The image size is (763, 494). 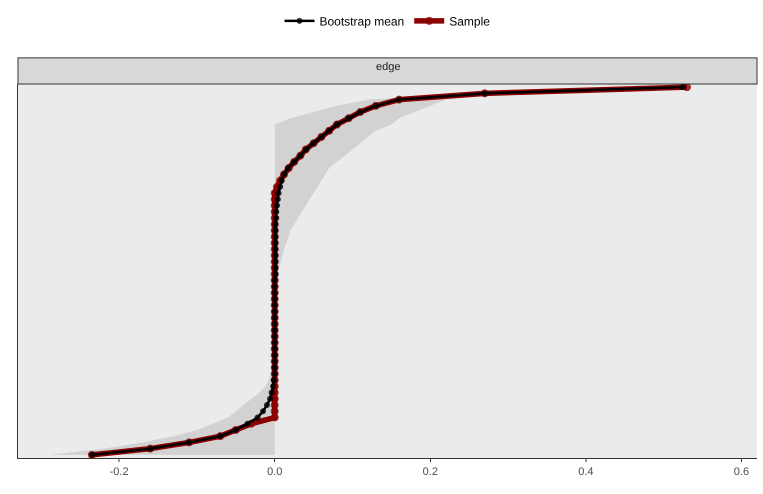 I want to click on x-tick-label: 0.6, so click(x=742, y=472).